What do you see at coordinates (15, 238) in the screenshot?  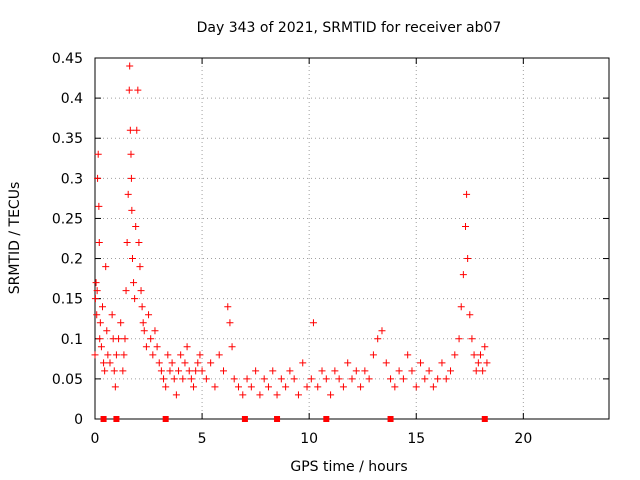 I see `y-axis-label: SRMTID / TECUs` at bounding box center [15, 238].